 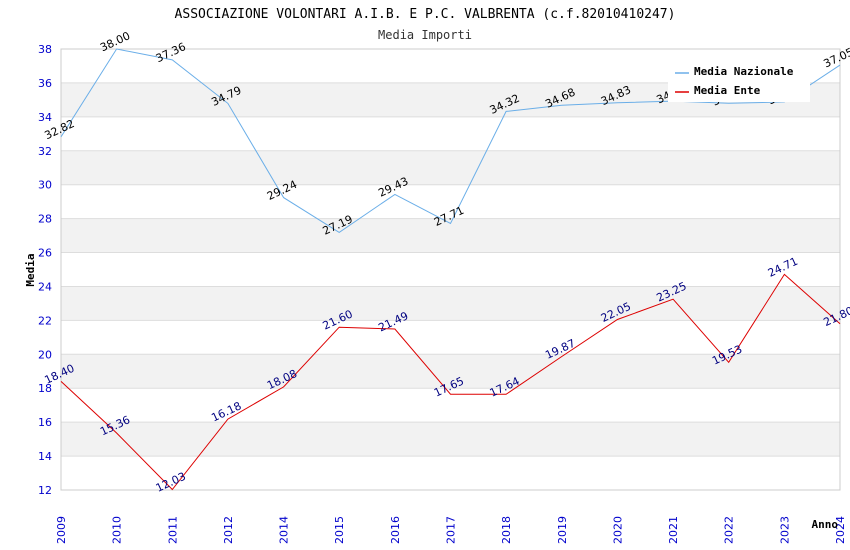 I want to click on legend-box, so click(x=739, y=80).